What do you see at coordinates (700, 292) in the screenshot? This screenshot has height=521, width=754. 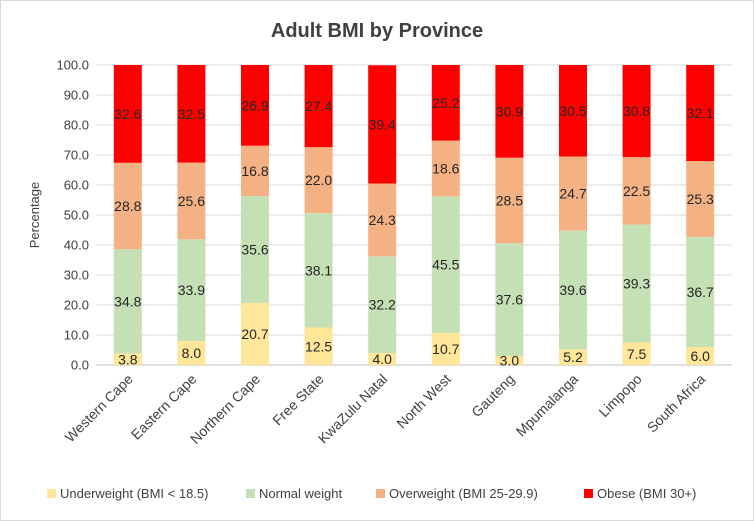 I see `data-label: 36.7` at bounding box center [700, 292].